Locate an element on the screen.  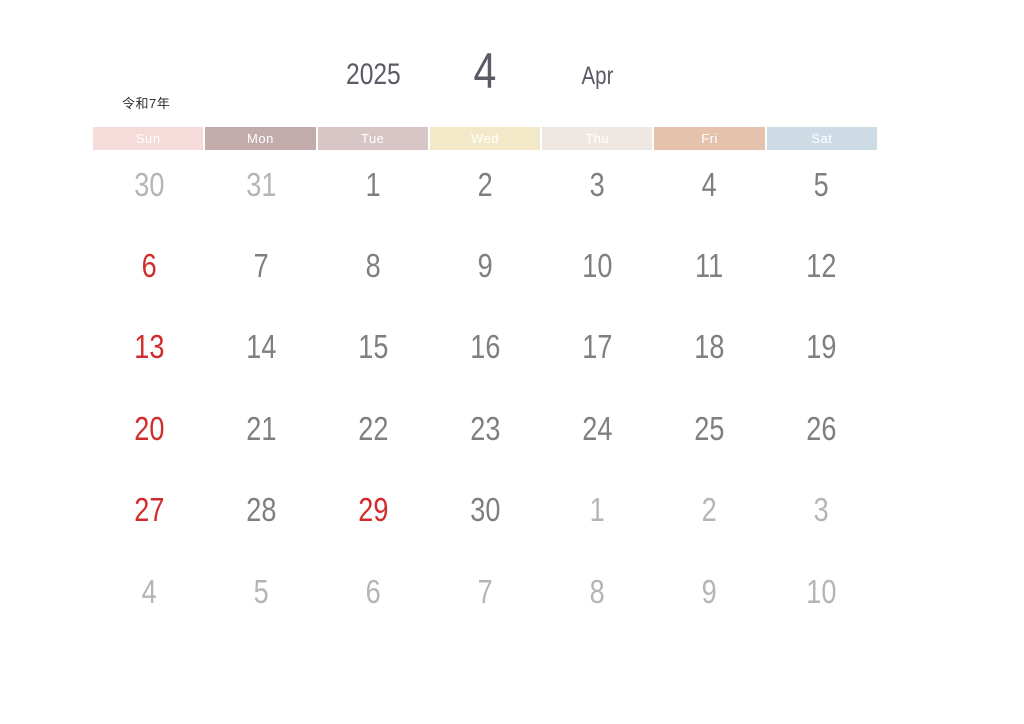
era-label: 令和7年 is located at coordinates (146, 103).